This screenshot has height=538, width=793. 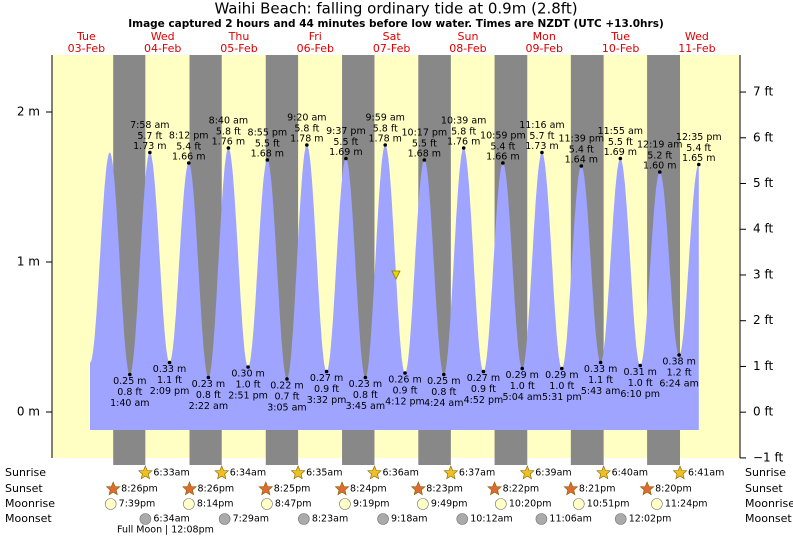 I want to click on tide-label: 1.68 m, so click(x=424, y=154).